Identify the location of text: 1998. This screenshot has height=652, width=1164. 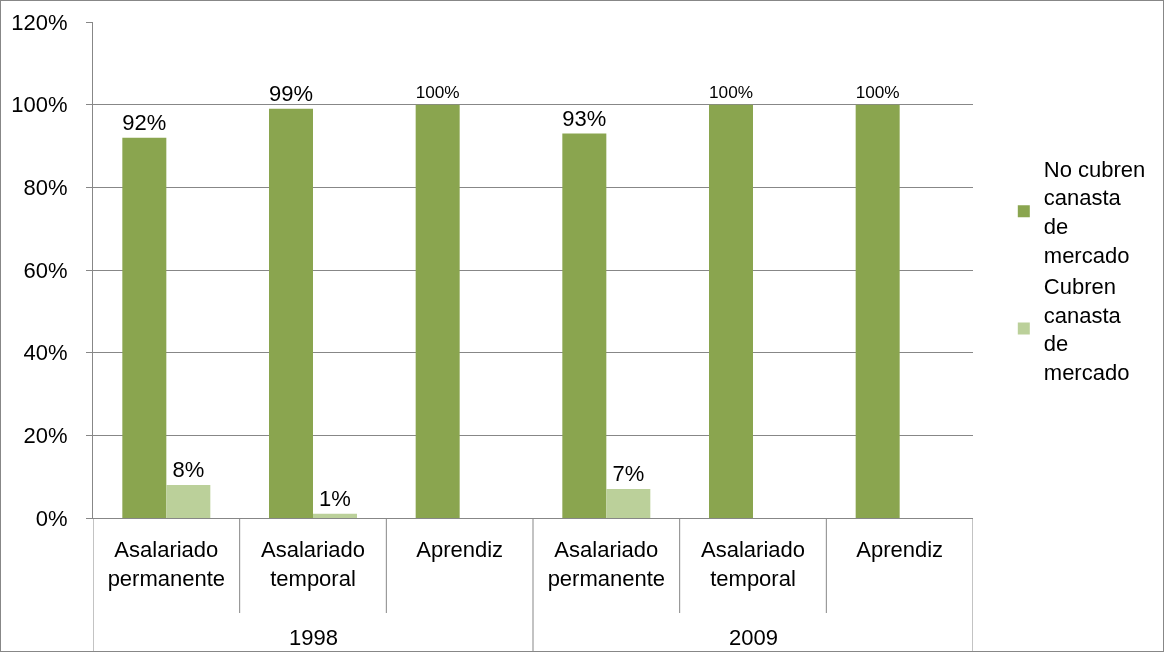
(313, 637).